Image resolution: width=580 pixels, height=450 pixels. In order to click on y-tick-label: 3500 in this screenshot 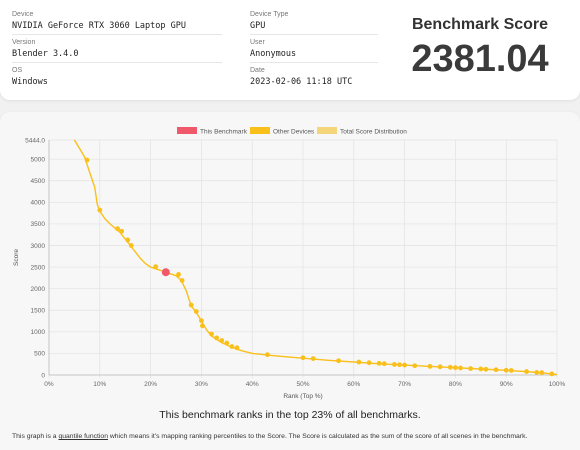, I will do `click(38, 224)`.